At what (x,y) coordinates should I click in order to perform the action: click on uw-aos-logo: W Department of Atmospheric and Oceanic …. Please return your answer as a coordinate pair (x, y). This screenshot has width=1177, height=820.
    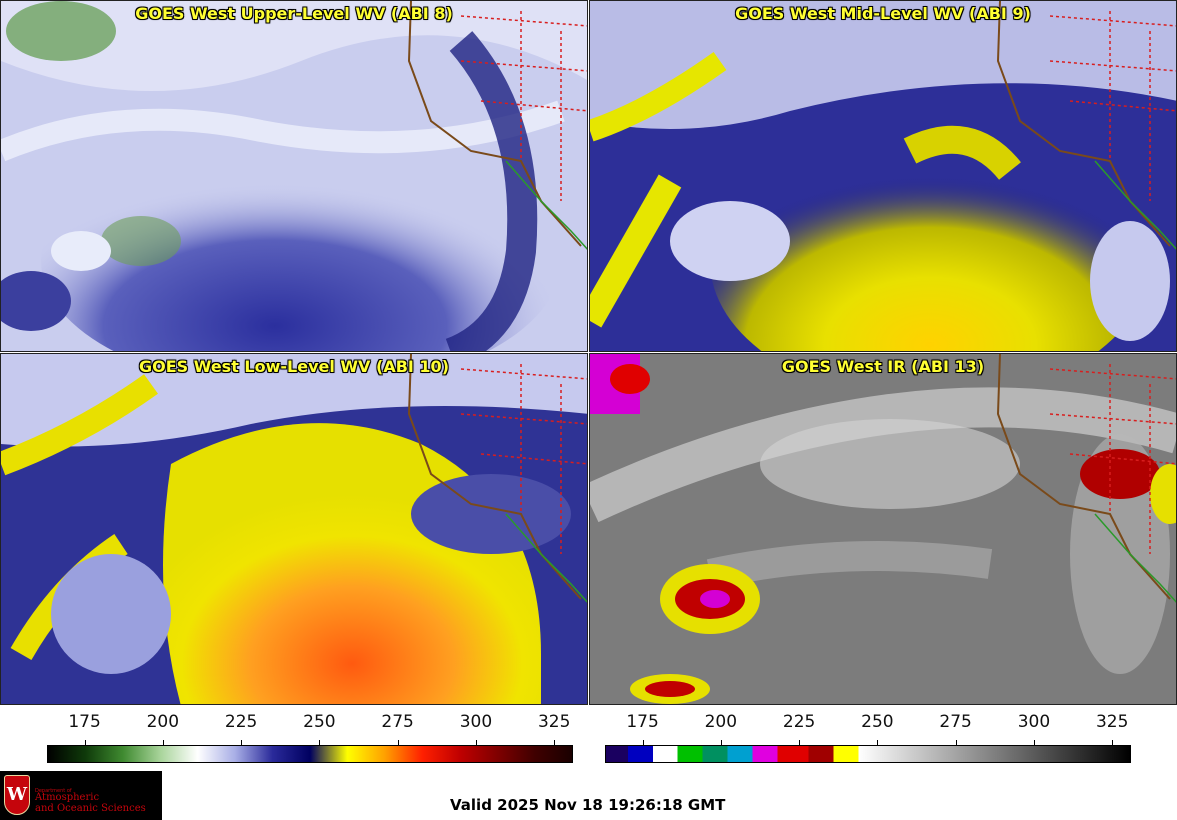
    Looking at the image, I should click on (81, 795).